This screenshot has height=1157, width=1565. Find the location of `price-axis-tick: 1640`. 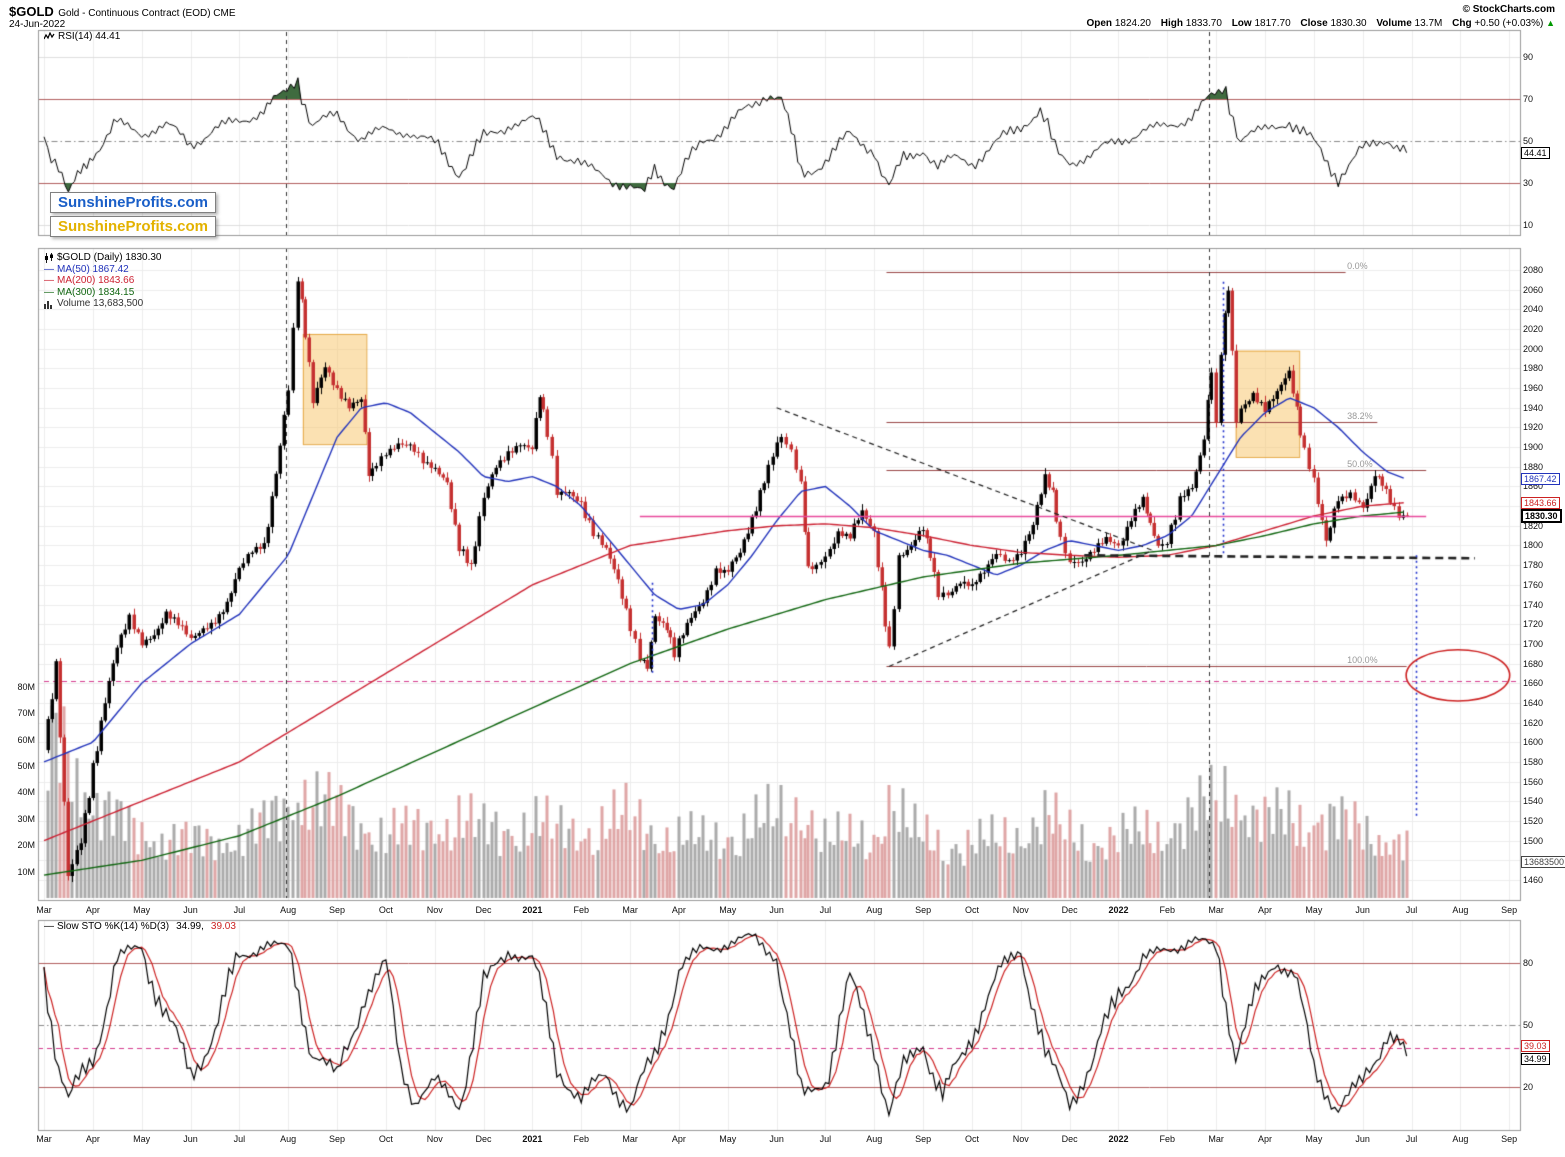

price-axis-tick: 1640 is located at coordinates (1533, 702).